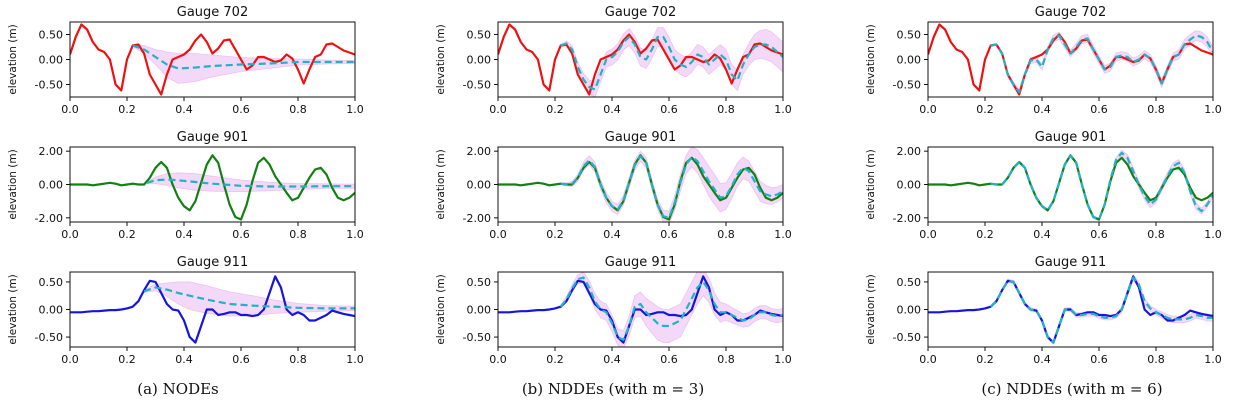 This screenshot has height=413, width=1236. I want to click on caption-ndde-m6: (c) NDDEs (with m = 6), so click(1072, 389).